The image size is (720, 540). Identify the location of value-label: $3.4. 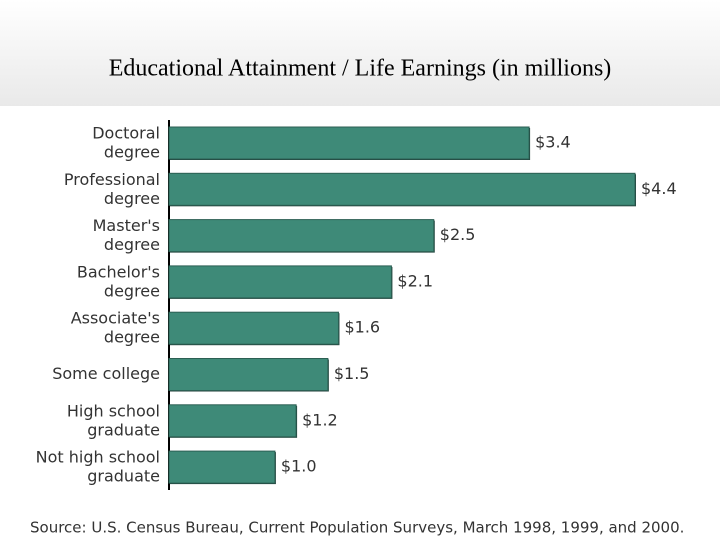
(553, 142).